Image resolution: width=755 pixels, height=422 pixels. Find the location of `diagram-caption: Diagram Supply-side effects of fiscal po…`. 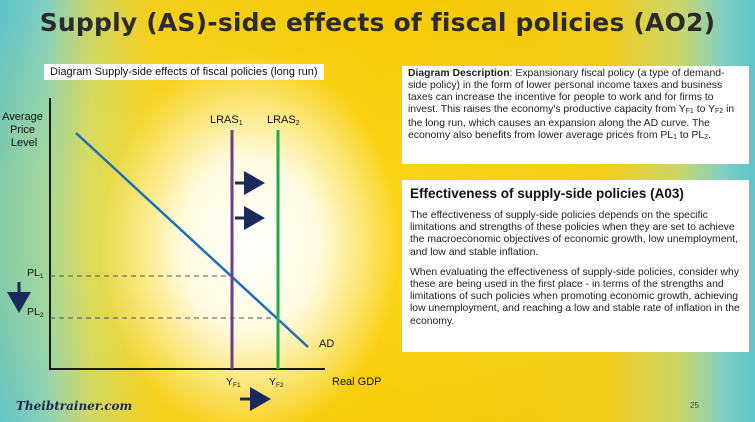

diagram-caption: Diagram Supply-side effects of fiscal po… is located at coordinates (184, 72).